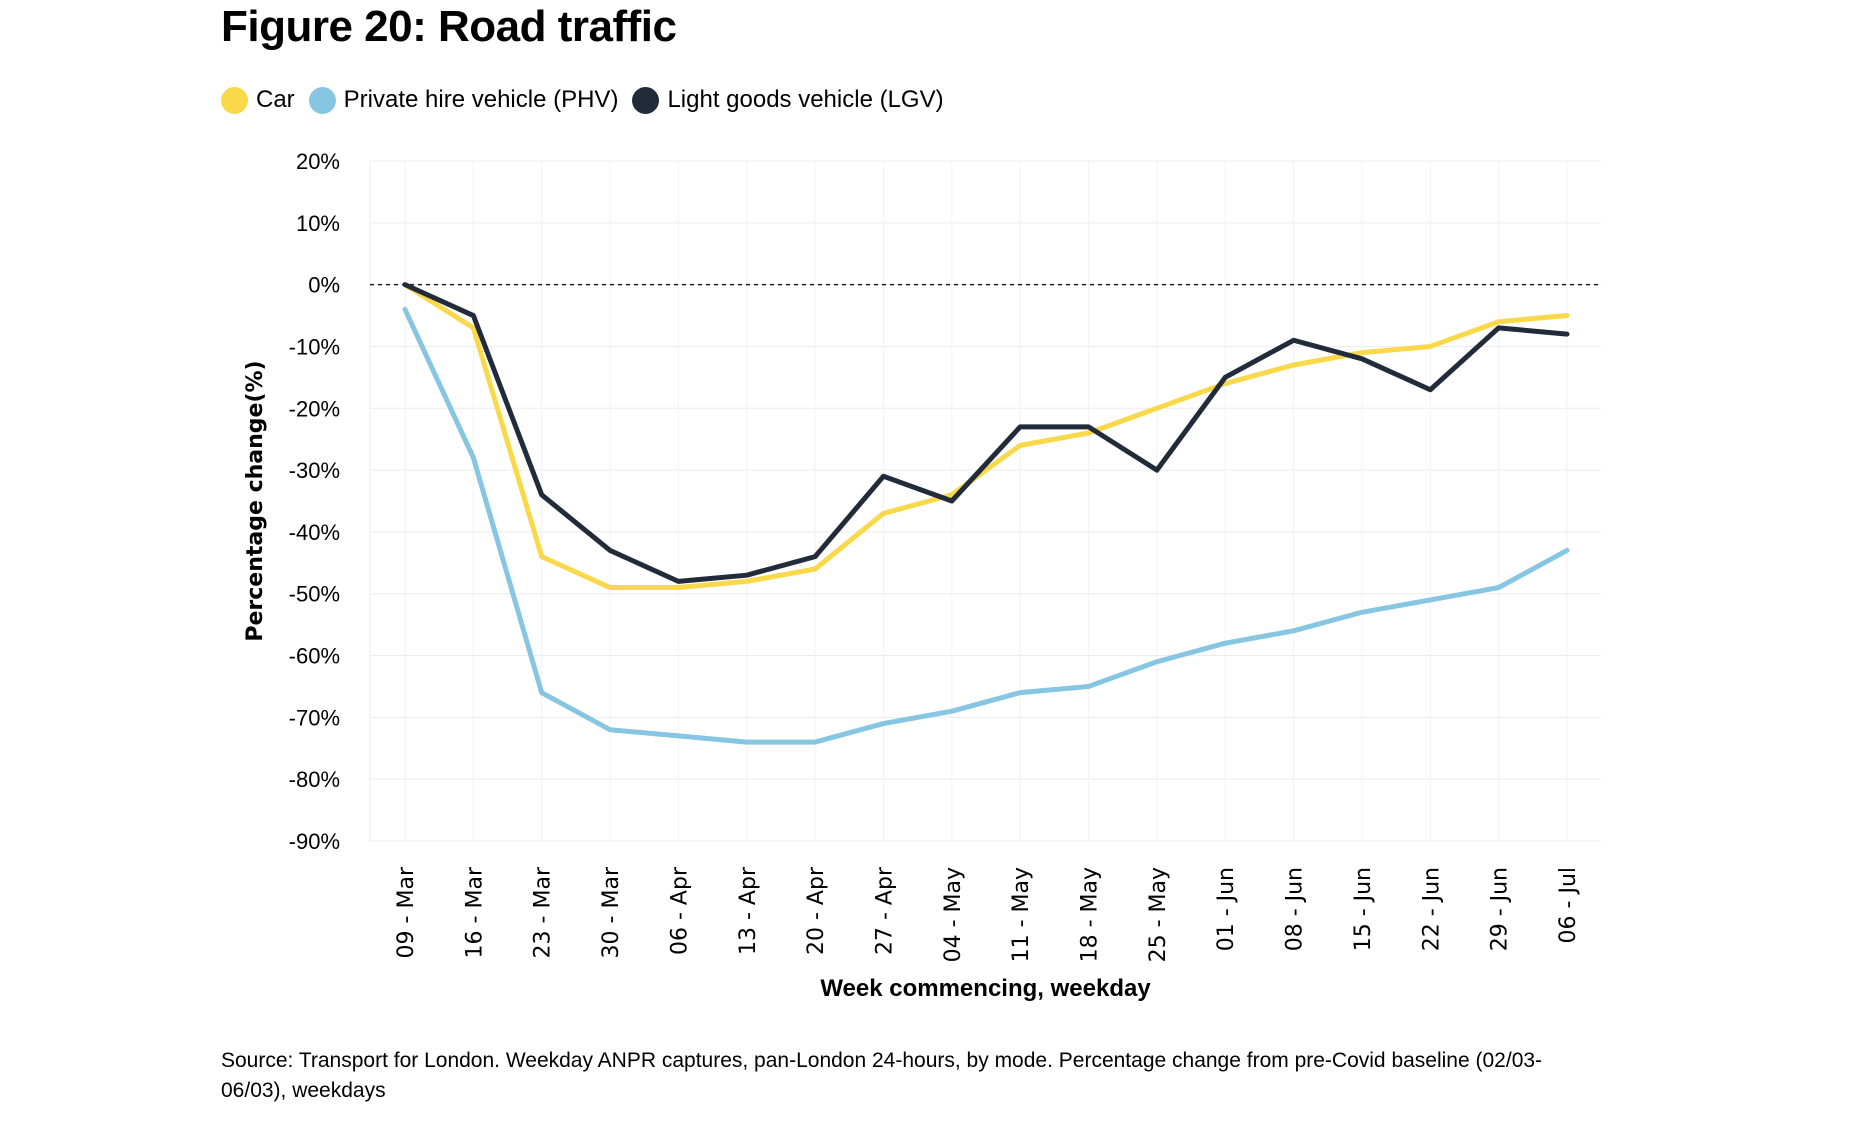  Describe the element at coordinates (234, 100) in the screenshot. I see `legend-swatch-car` at that location.